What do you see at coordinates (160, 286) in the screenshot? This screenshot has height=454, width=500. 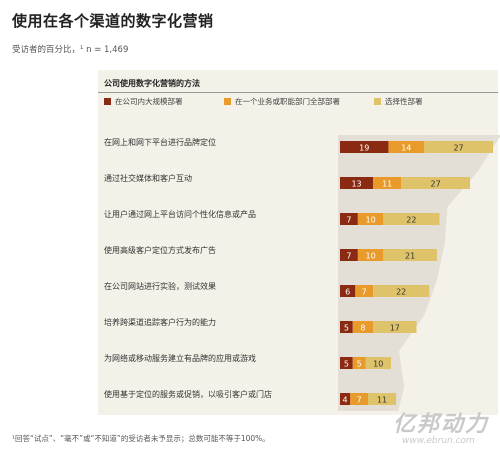 I see `category-label: 在公司网站进行实验，测试效果` at bounding box center [160, 286].